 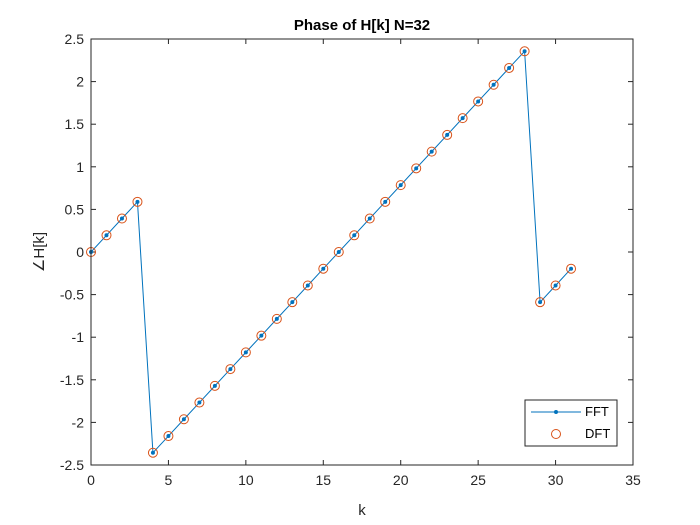 I want to click on legend-fft-label: FFT, so click(x=597, y=411).